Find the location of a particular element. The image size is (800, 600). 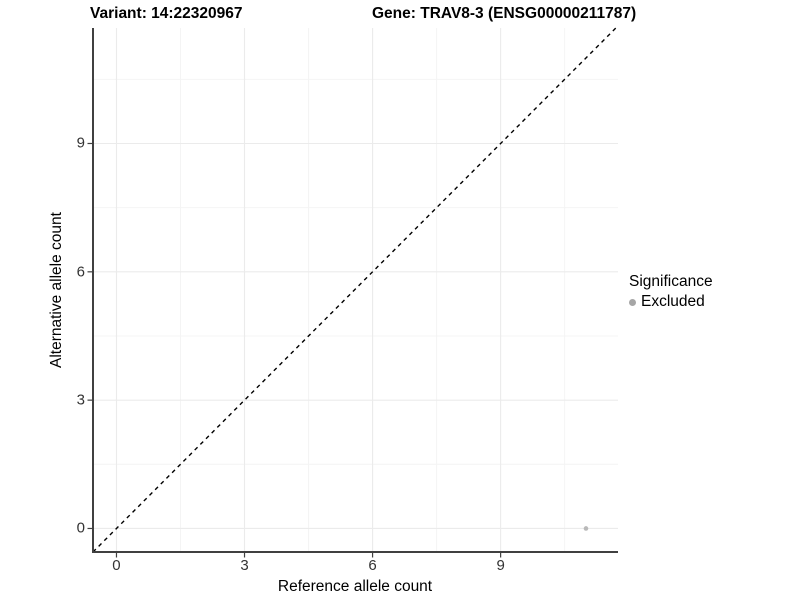

legend-item-label: Excluded is located at coordinates (673, 301).